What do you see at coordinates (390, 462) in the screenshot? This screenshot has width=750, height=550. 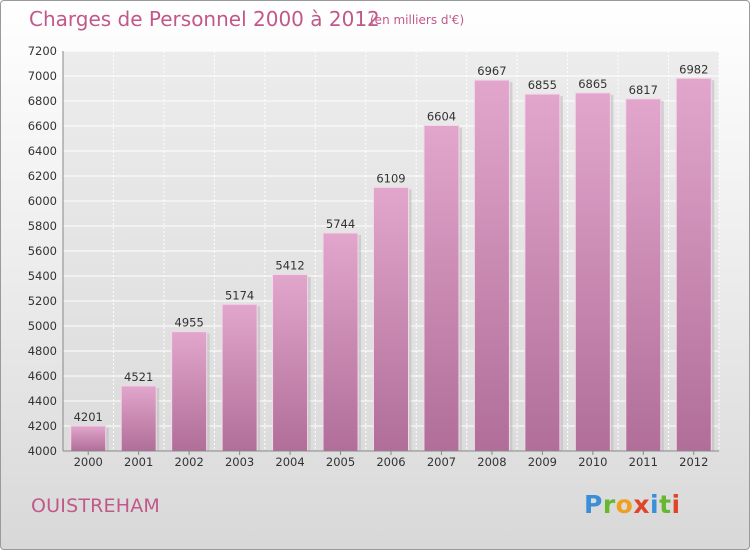 I see `x-tick-label: 2006` at bounding box center [390, 462].